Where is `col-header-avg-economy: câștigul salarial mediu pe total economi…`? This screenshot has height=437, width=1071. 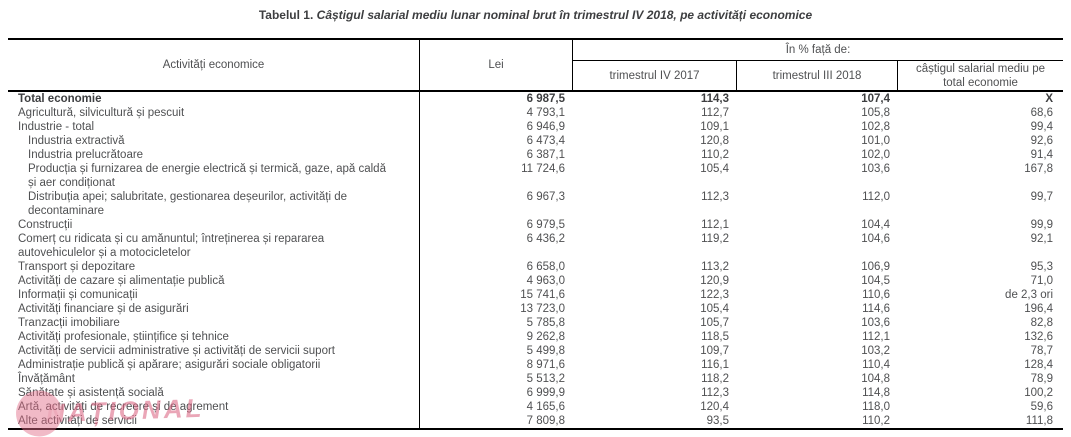
col-header-avg-economy: câștigul salarial mediu pe total economi… is located at coordinates (980, 75).